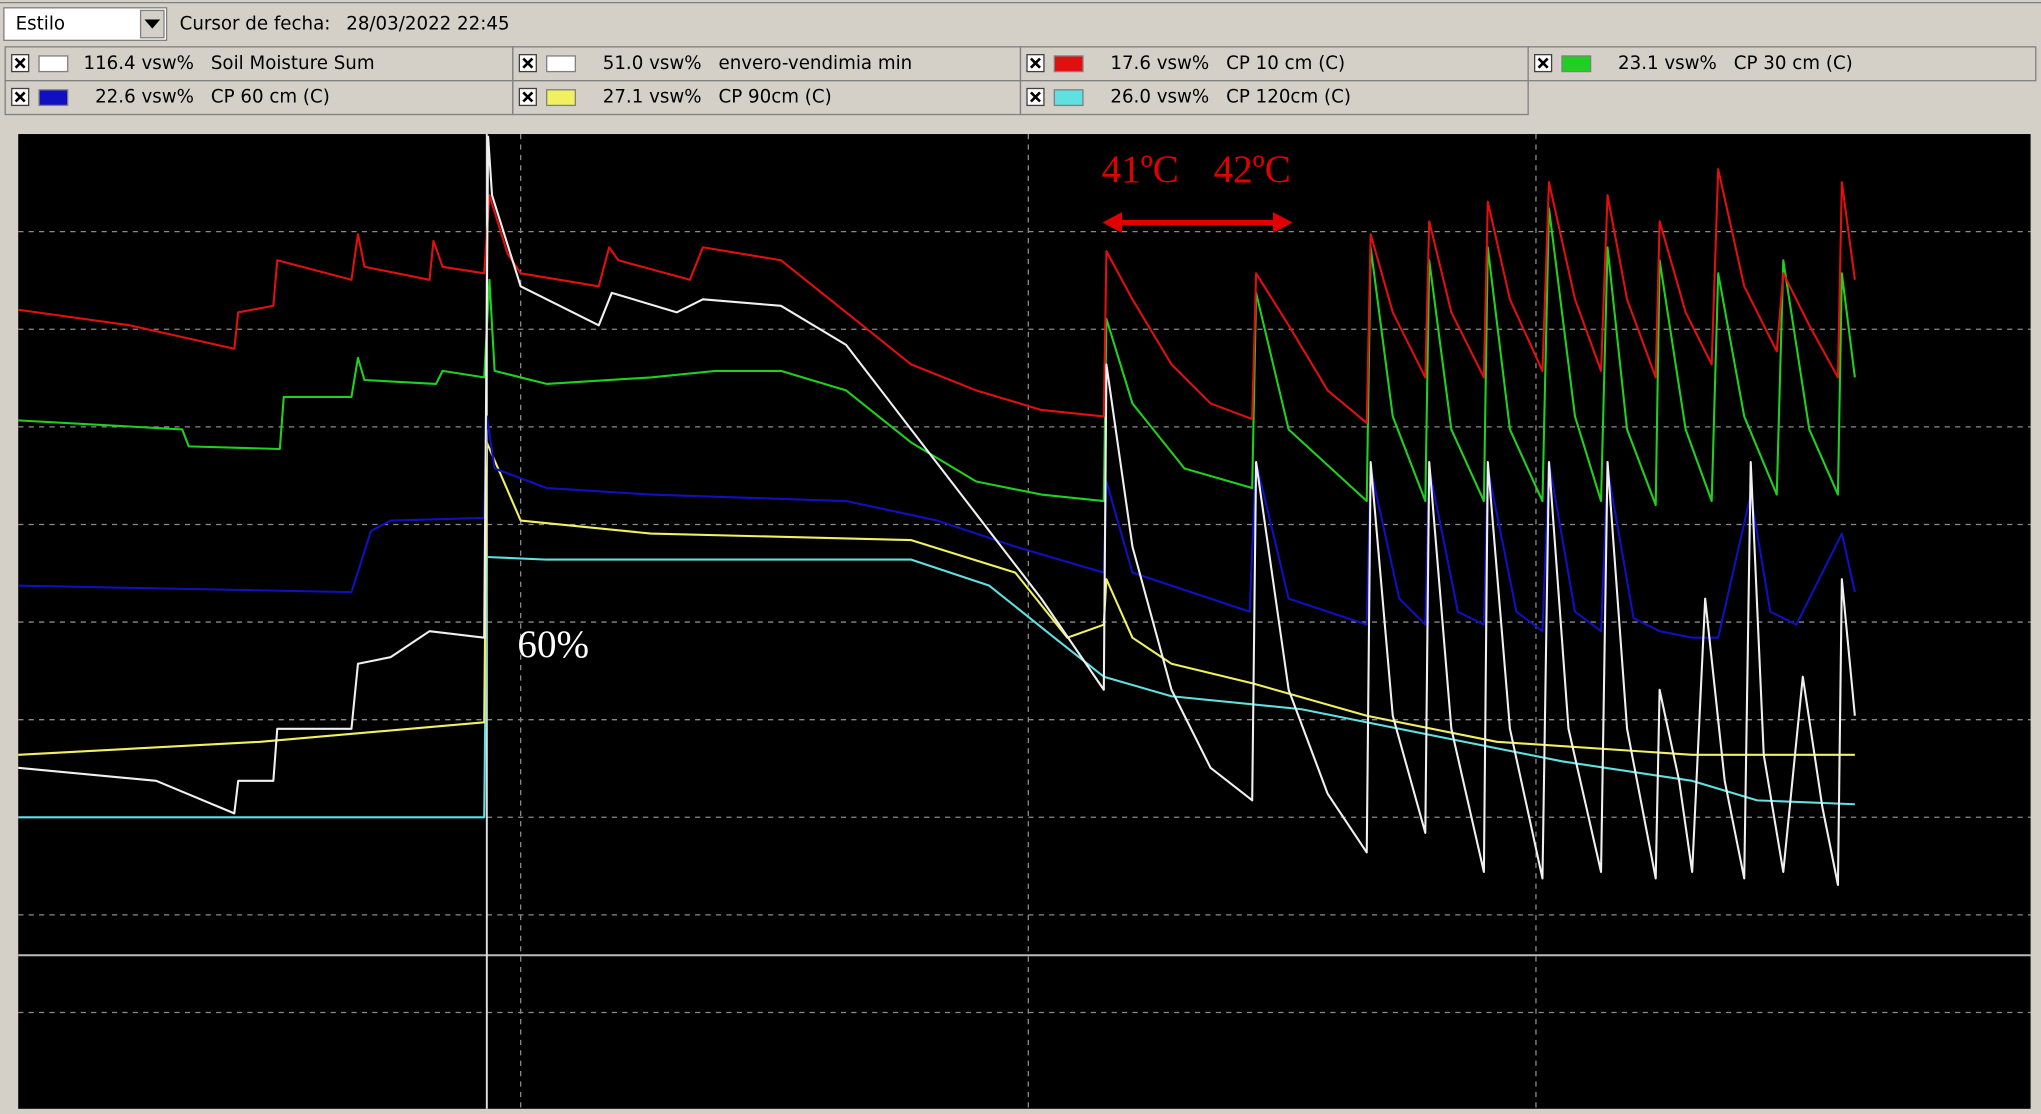 The height and width of the screenshot is (1114, 2041). What do you see at coordinates (40, 24) in the screenshot?
I see `dropdown-text: Estilo` at bounding box center [40, 24].